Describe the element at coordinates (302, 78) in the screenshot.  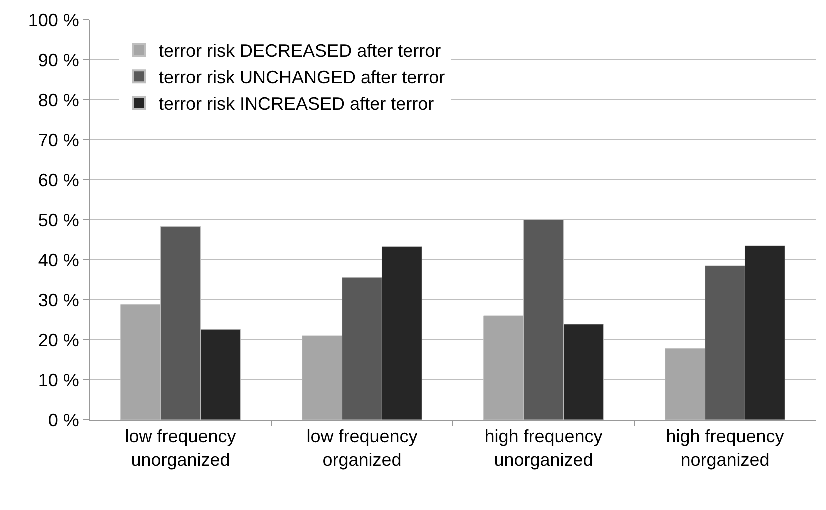
I see `legend-label: terror risk UNCHANGED after terror` at that location.